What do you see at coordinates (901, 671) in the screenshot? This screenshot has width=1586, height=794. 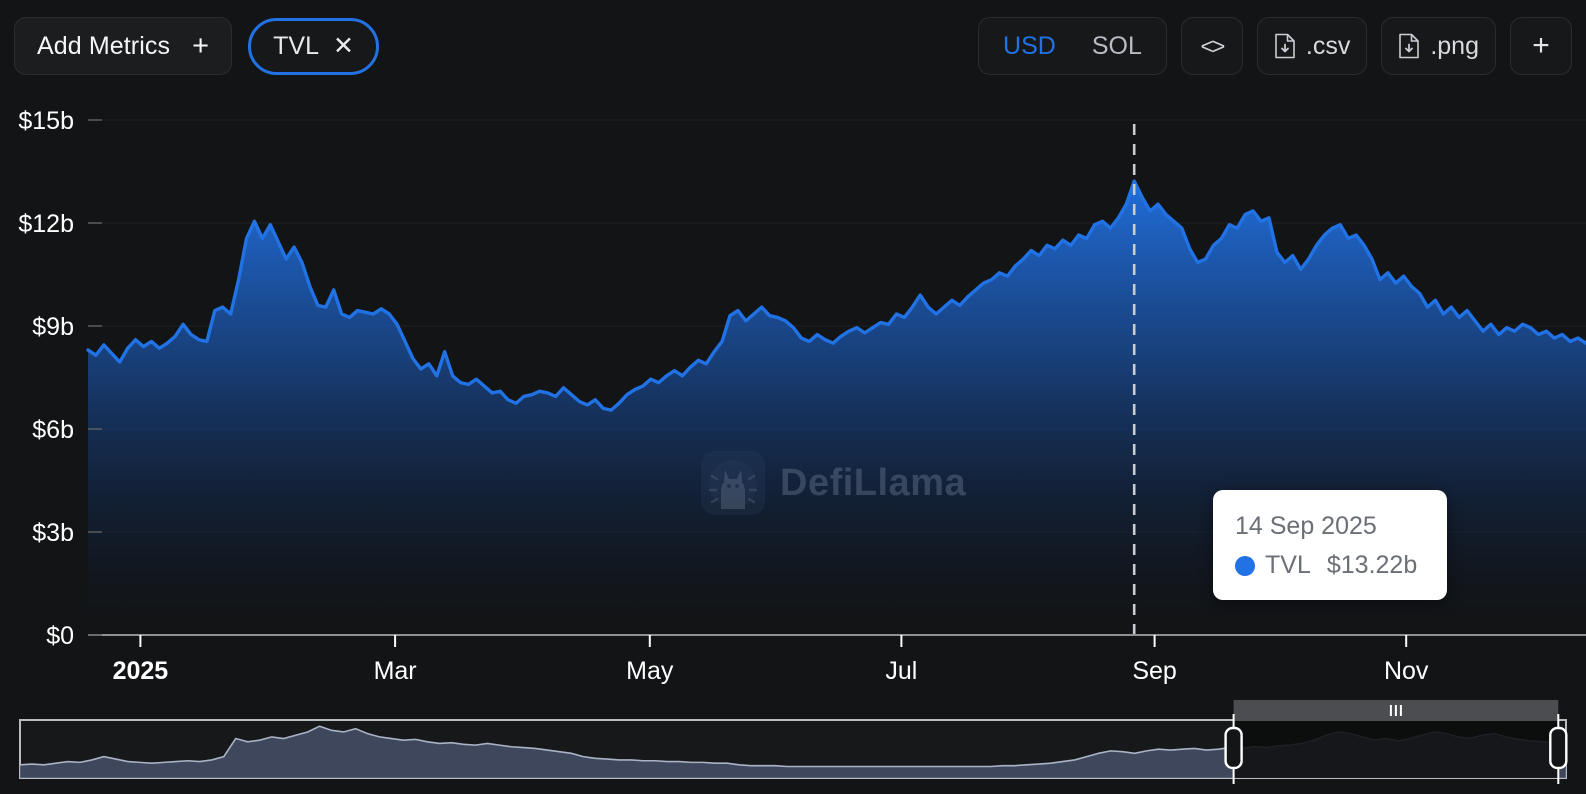 I see `x-axis-tick-label: Jul` at bounding box center [901, 671].